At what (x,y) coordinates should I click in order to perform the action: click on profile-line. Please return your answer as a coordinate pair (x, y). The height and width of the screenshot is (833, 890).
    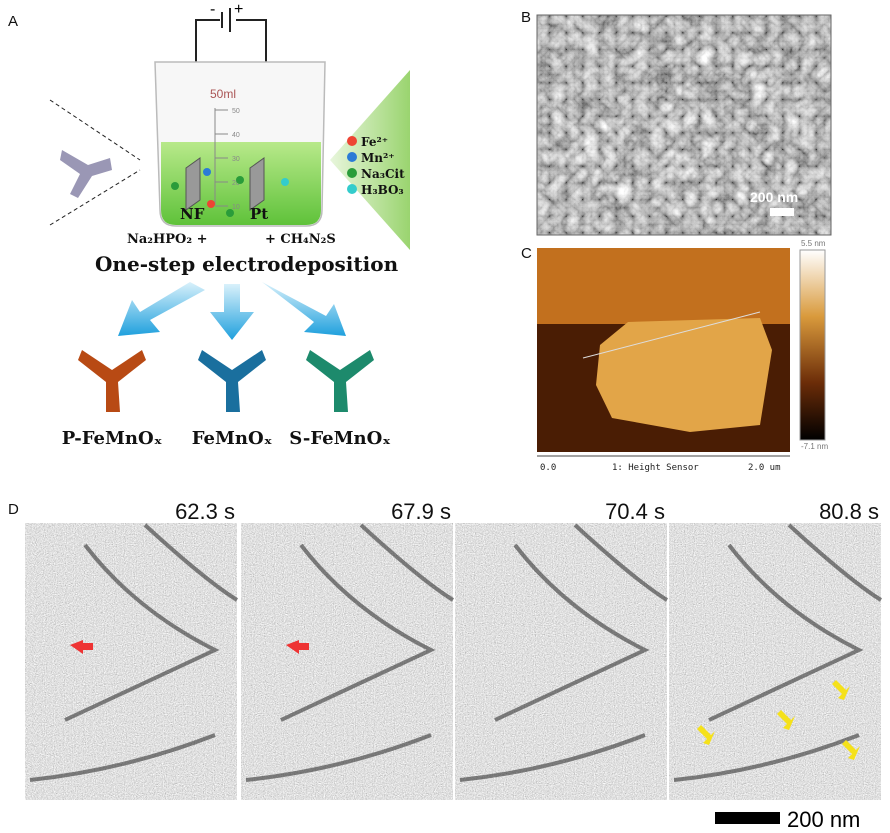
    Looking at the image, I should click on (671, 335).